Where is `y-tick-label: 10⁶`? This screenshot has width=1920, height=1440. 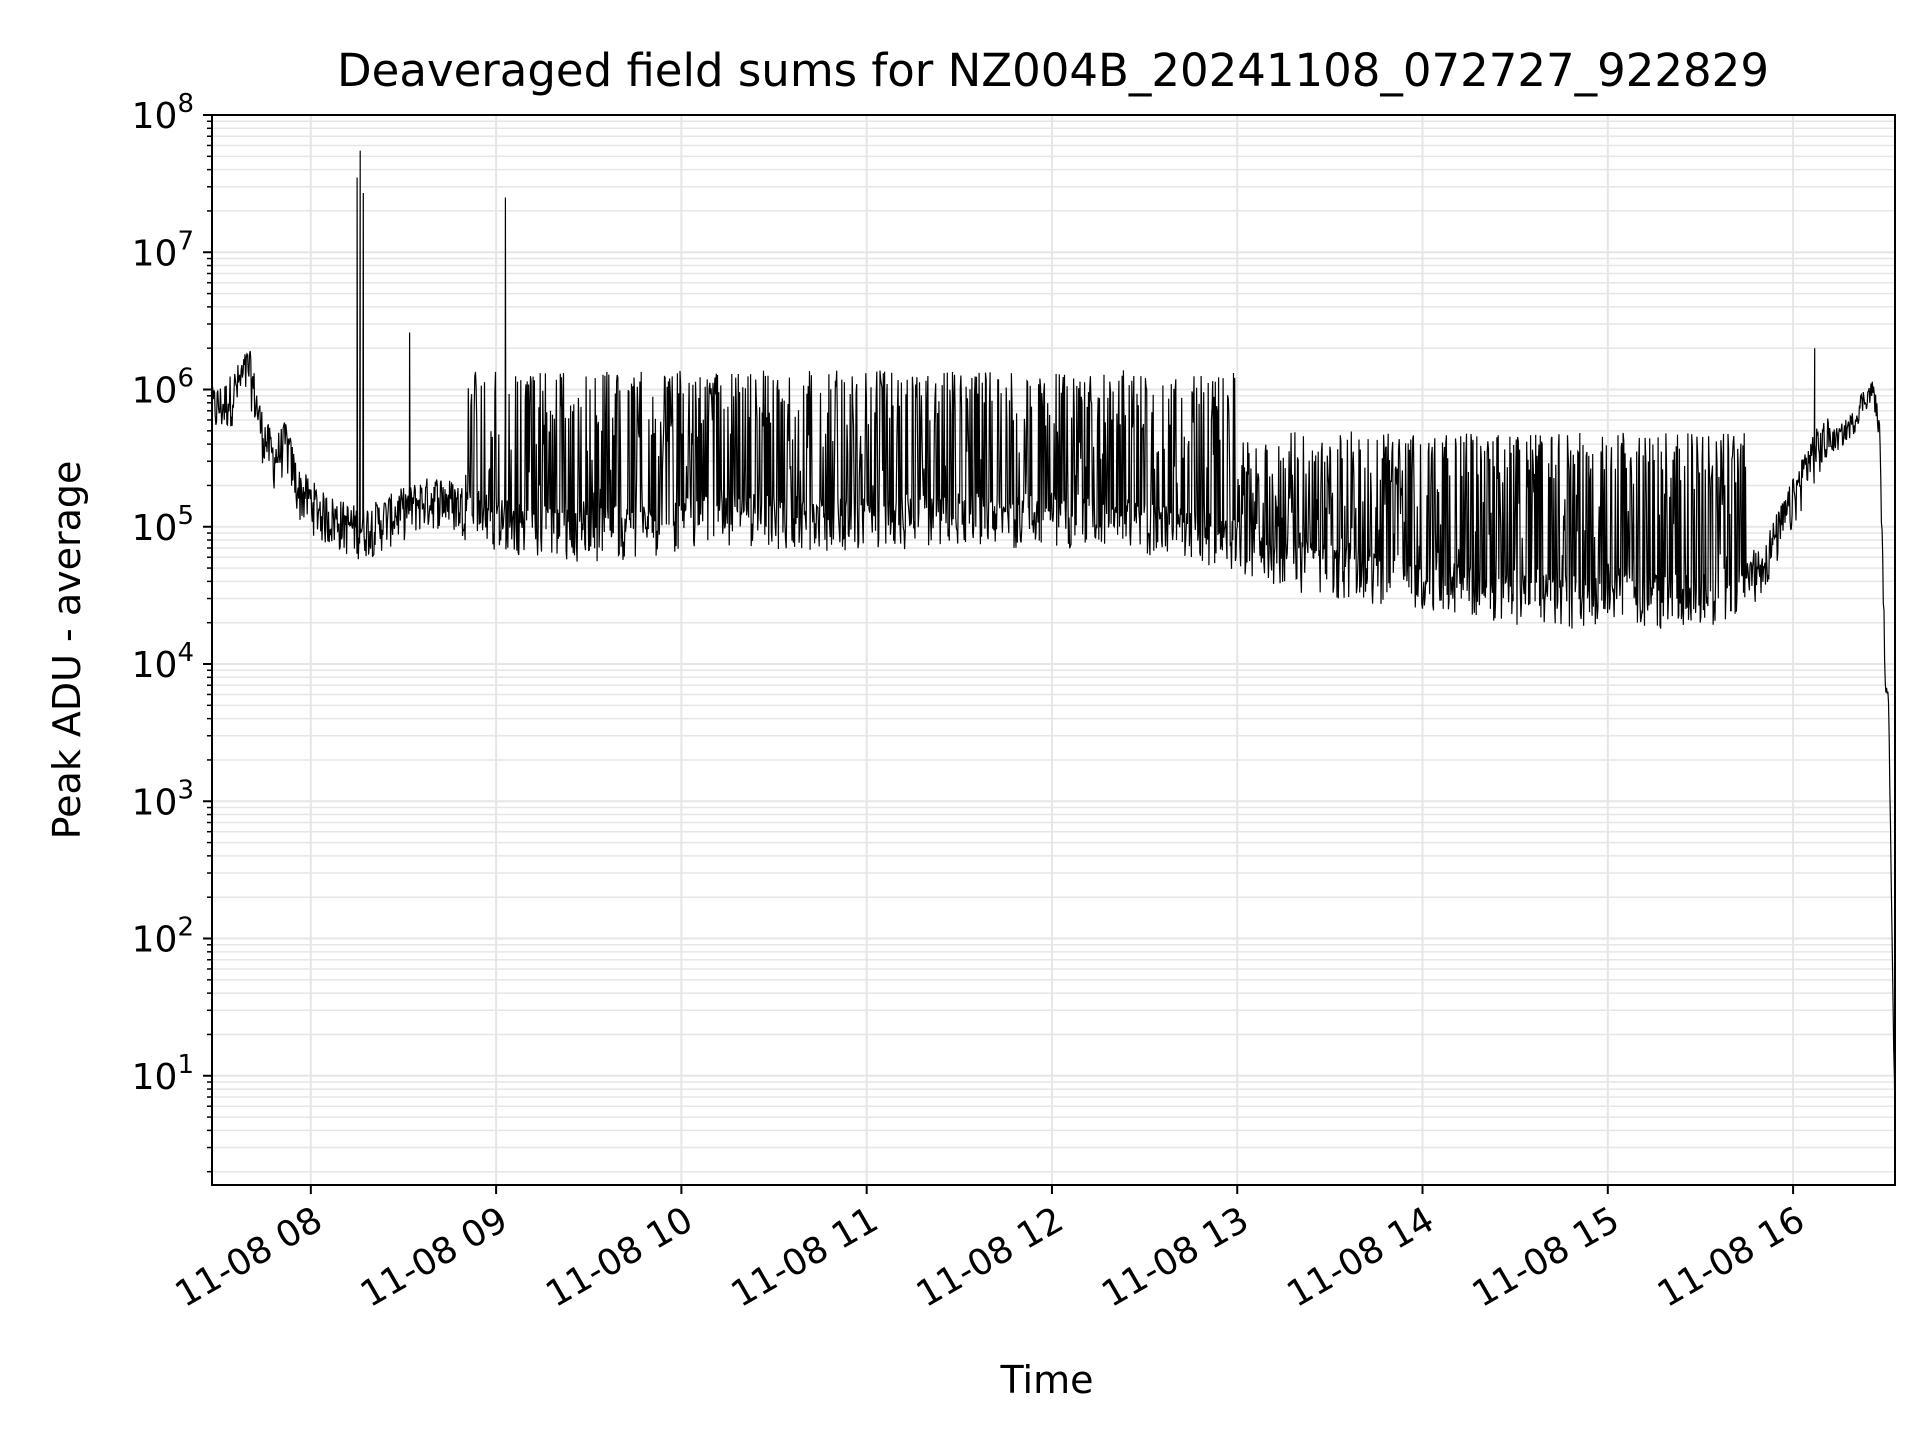 y-tick-label: 10⁶ is located at coordinates (163, 388).